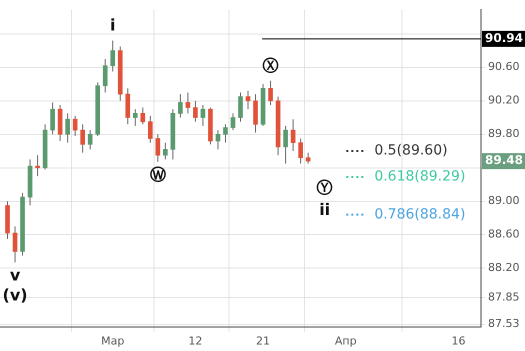 The width and height of the screenshot is (525, 351). Describe the element at coordinates (504, 38) in the screenshot. I see `ref-line-label: 90.94` at that location.